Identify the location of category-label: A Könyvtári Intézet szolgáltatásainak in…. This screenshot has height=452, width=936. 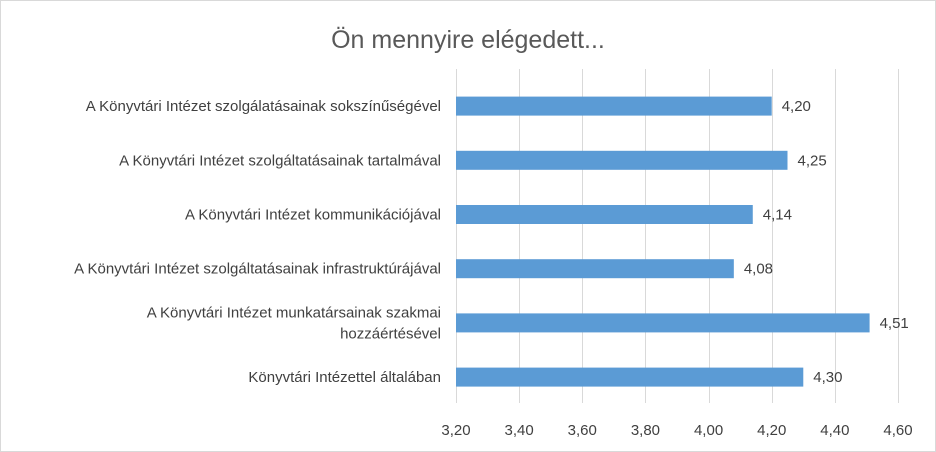
(257, 269).